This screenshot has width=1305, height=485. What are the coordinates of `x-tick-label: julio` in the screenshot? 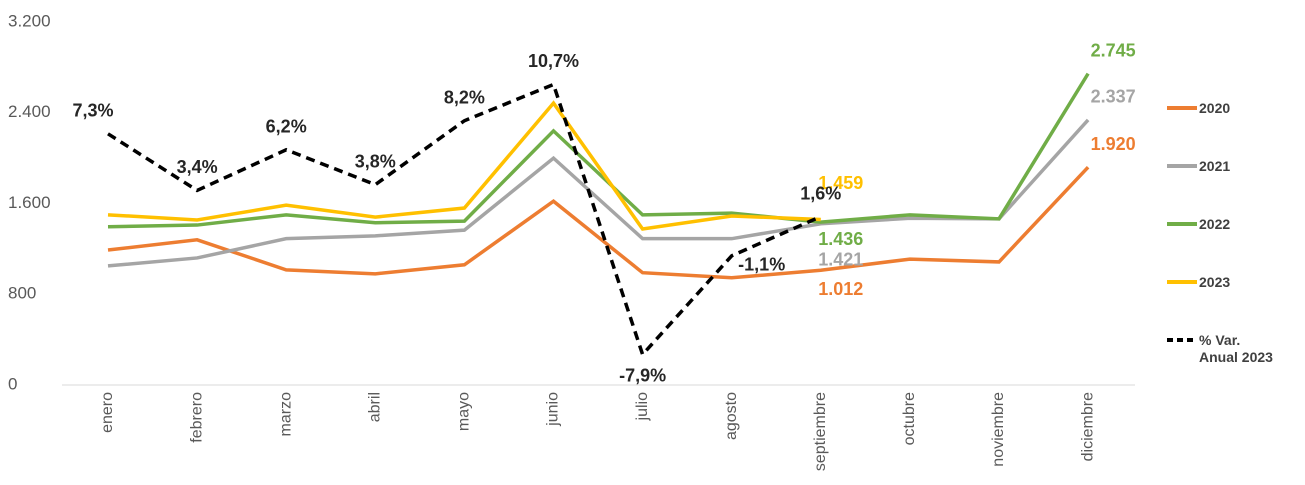 It's located at (642, 407).